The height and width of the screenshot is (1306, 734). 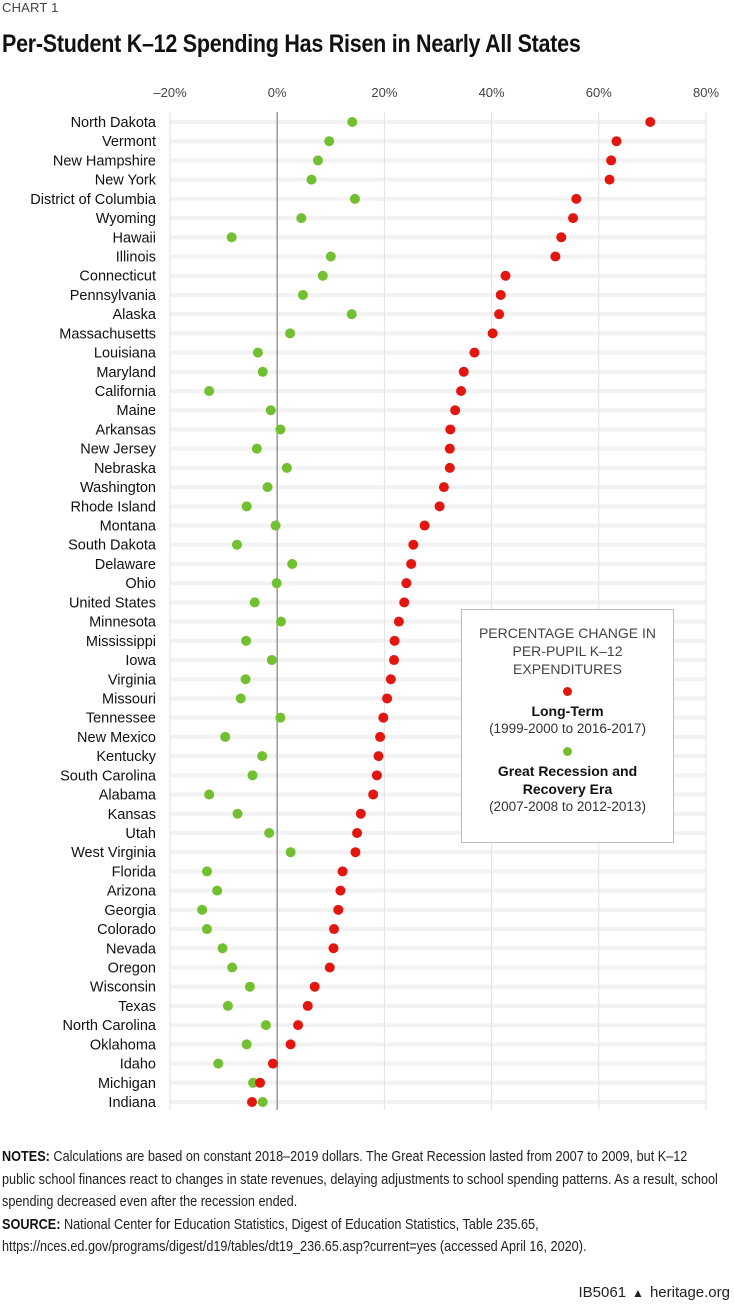 What do you see at coordinates (638, 1293) in the screenshot?
I see `liberty-bell-icon: ▲` at bounding box center [638, 1293].